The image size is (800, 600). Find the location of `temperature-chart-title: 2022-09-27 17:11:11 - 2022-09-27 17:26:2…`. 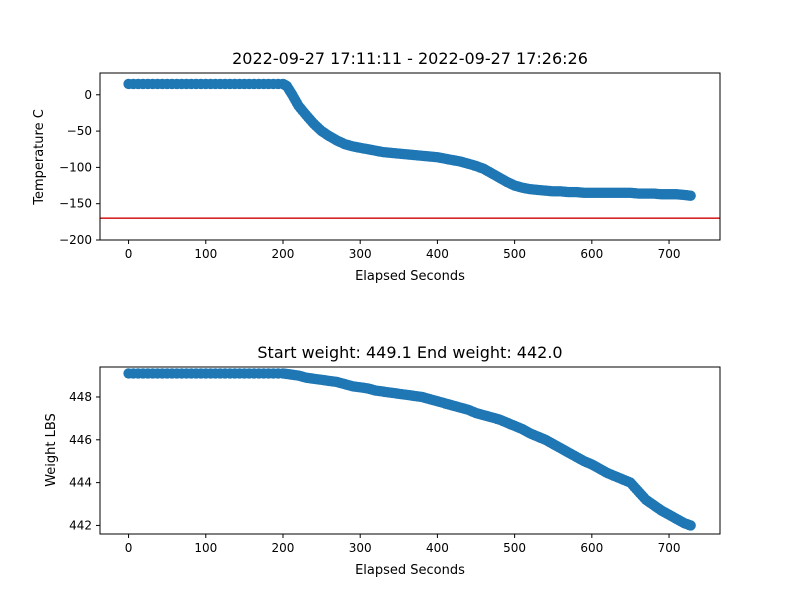

temperature-chart-title: 2022-09-27 17:11:11 - 2022-09-27 17:26:2… is located at coordinates (410, 58).